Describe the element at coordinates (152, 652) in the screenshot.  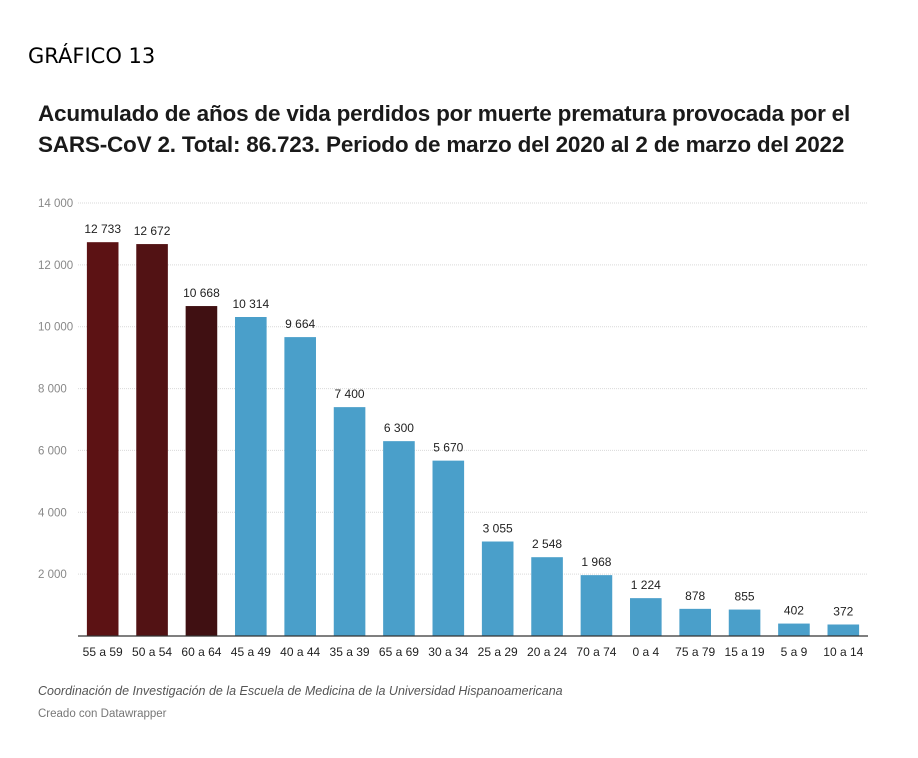
I see `x-tick-label: 50 a 54` at that location.